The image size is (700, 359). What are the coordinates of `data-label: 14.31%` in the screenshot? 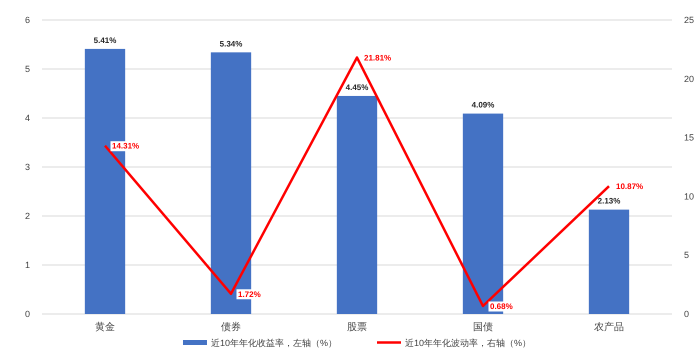 It's located at (126, 146).